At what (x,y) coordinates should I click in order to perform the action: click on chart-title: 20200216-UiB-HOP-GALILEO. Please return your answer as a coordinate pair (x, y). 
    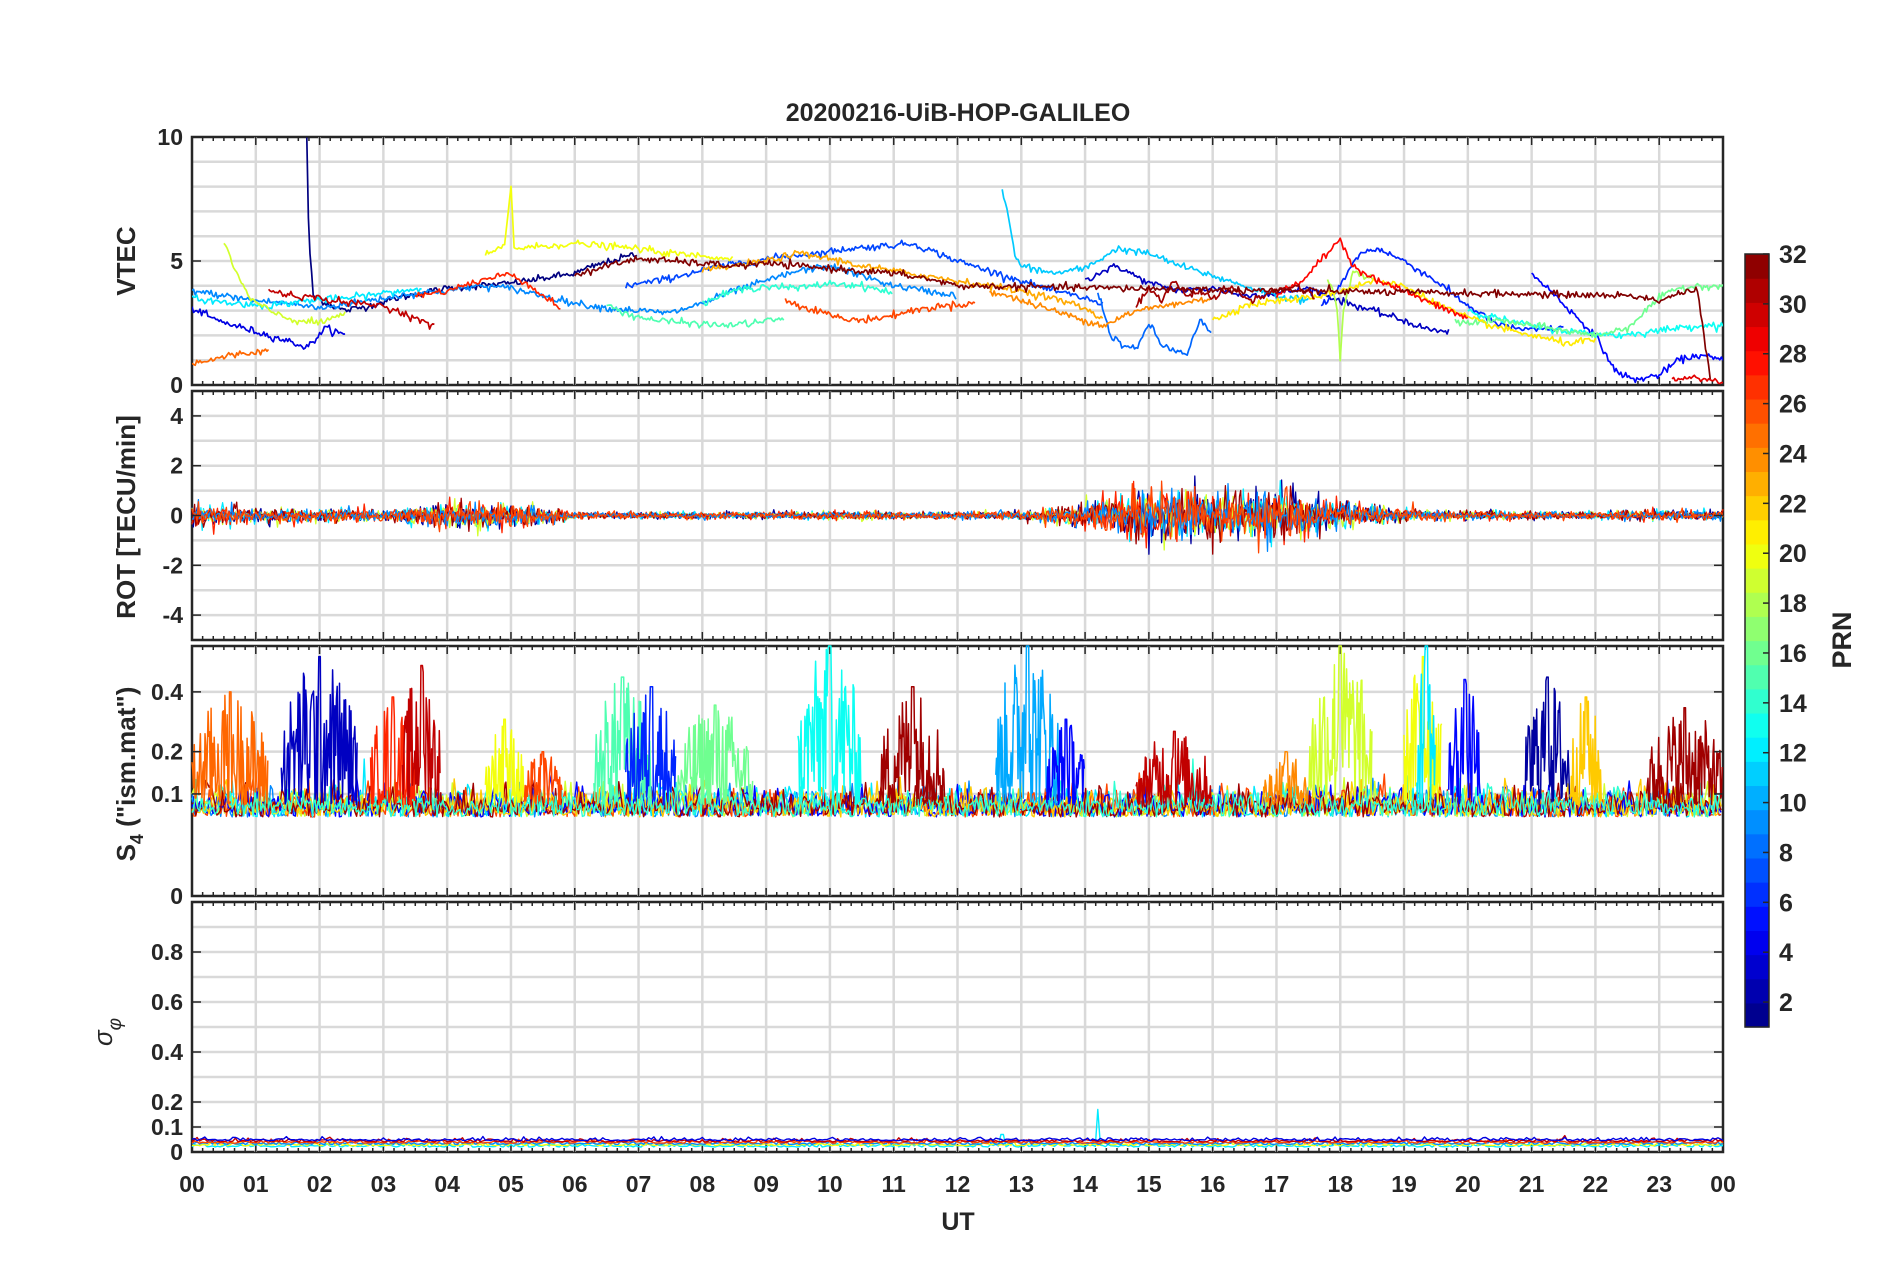
    Looking at the image, I should click on (958, 113).